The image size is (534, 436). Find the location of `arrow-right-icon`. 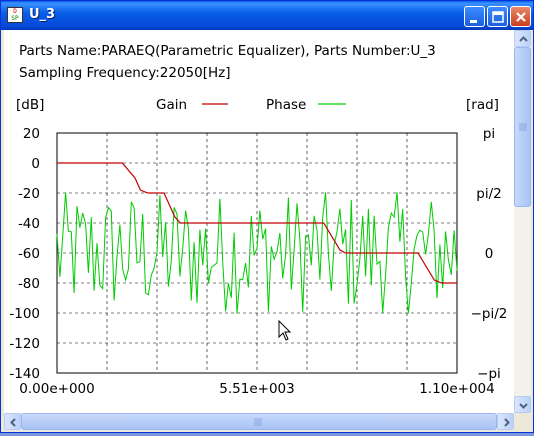

arrow-right-icon is located at coordinates (507, 422).